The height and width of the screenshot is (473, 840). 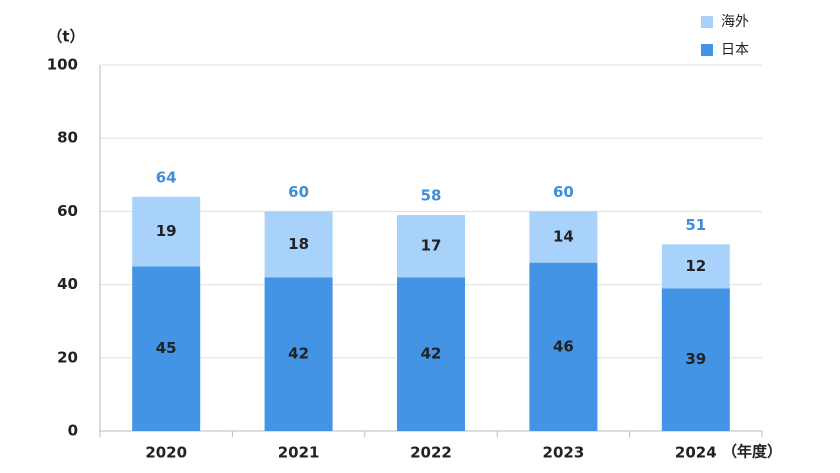 What do you see at coordinates (73, 431) in the screenshot?
I see `y-tick-label: 0` at bounding box center [73, 431].